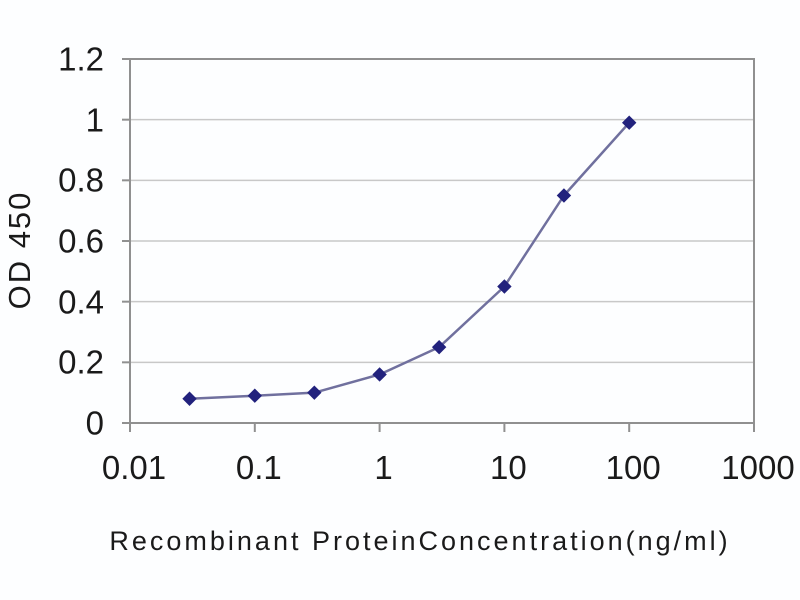 The height and width of the screenshot is (600, 800). What do you see at coordinates (420, 541) in the screenshot?
I see `x-axis-title: Recombinant ProteinConcentration(ng/ml)` at bounding box center [420, 541].